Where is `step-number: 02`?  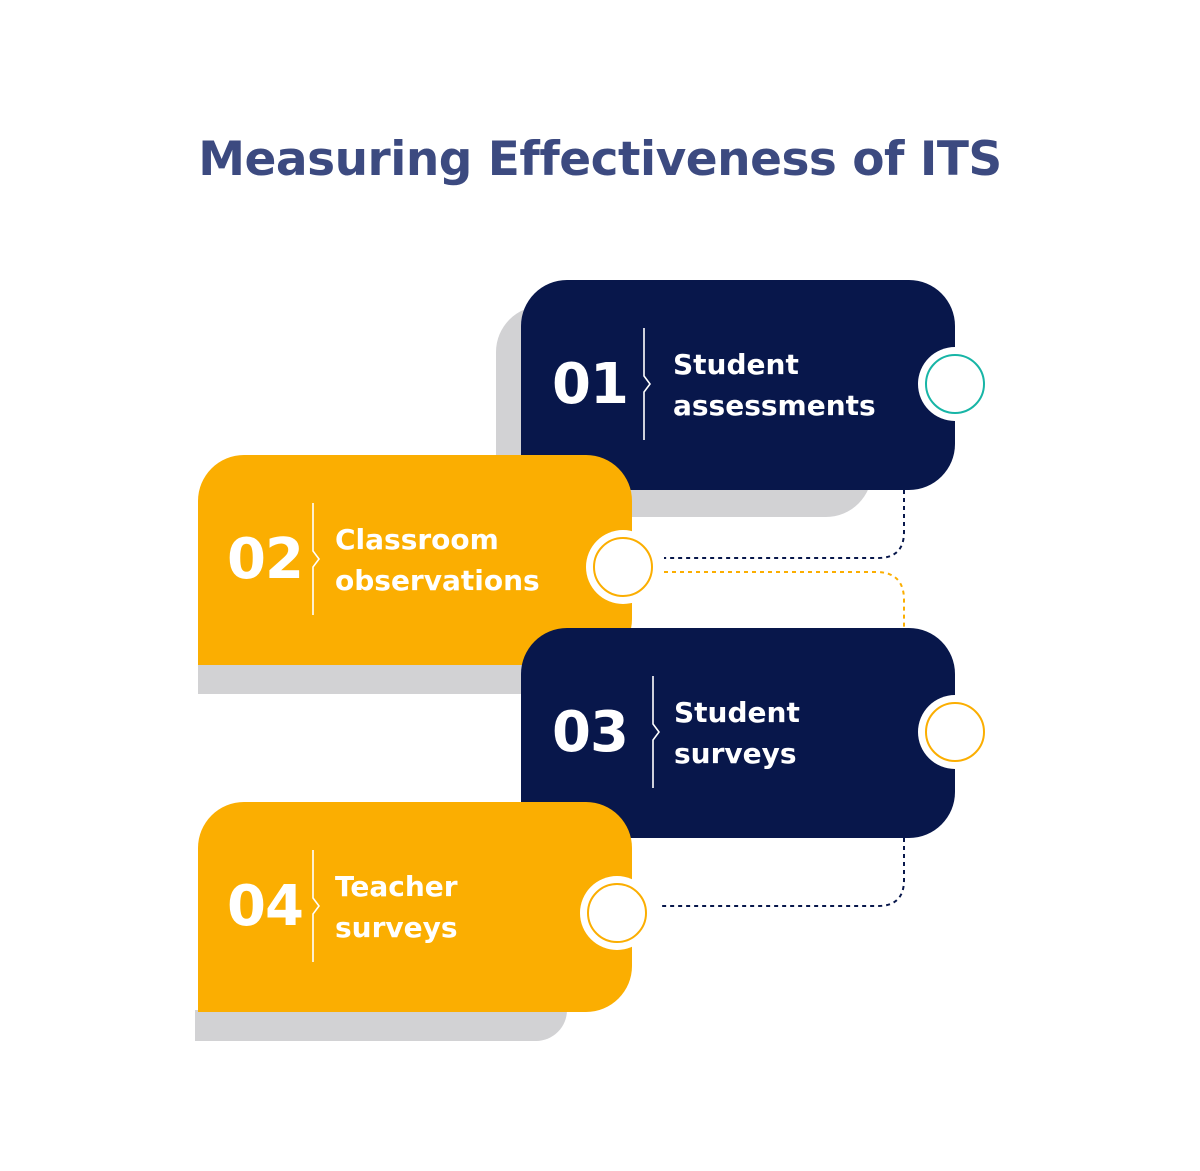
step-number: 02 is located at coordinates (265, 559).